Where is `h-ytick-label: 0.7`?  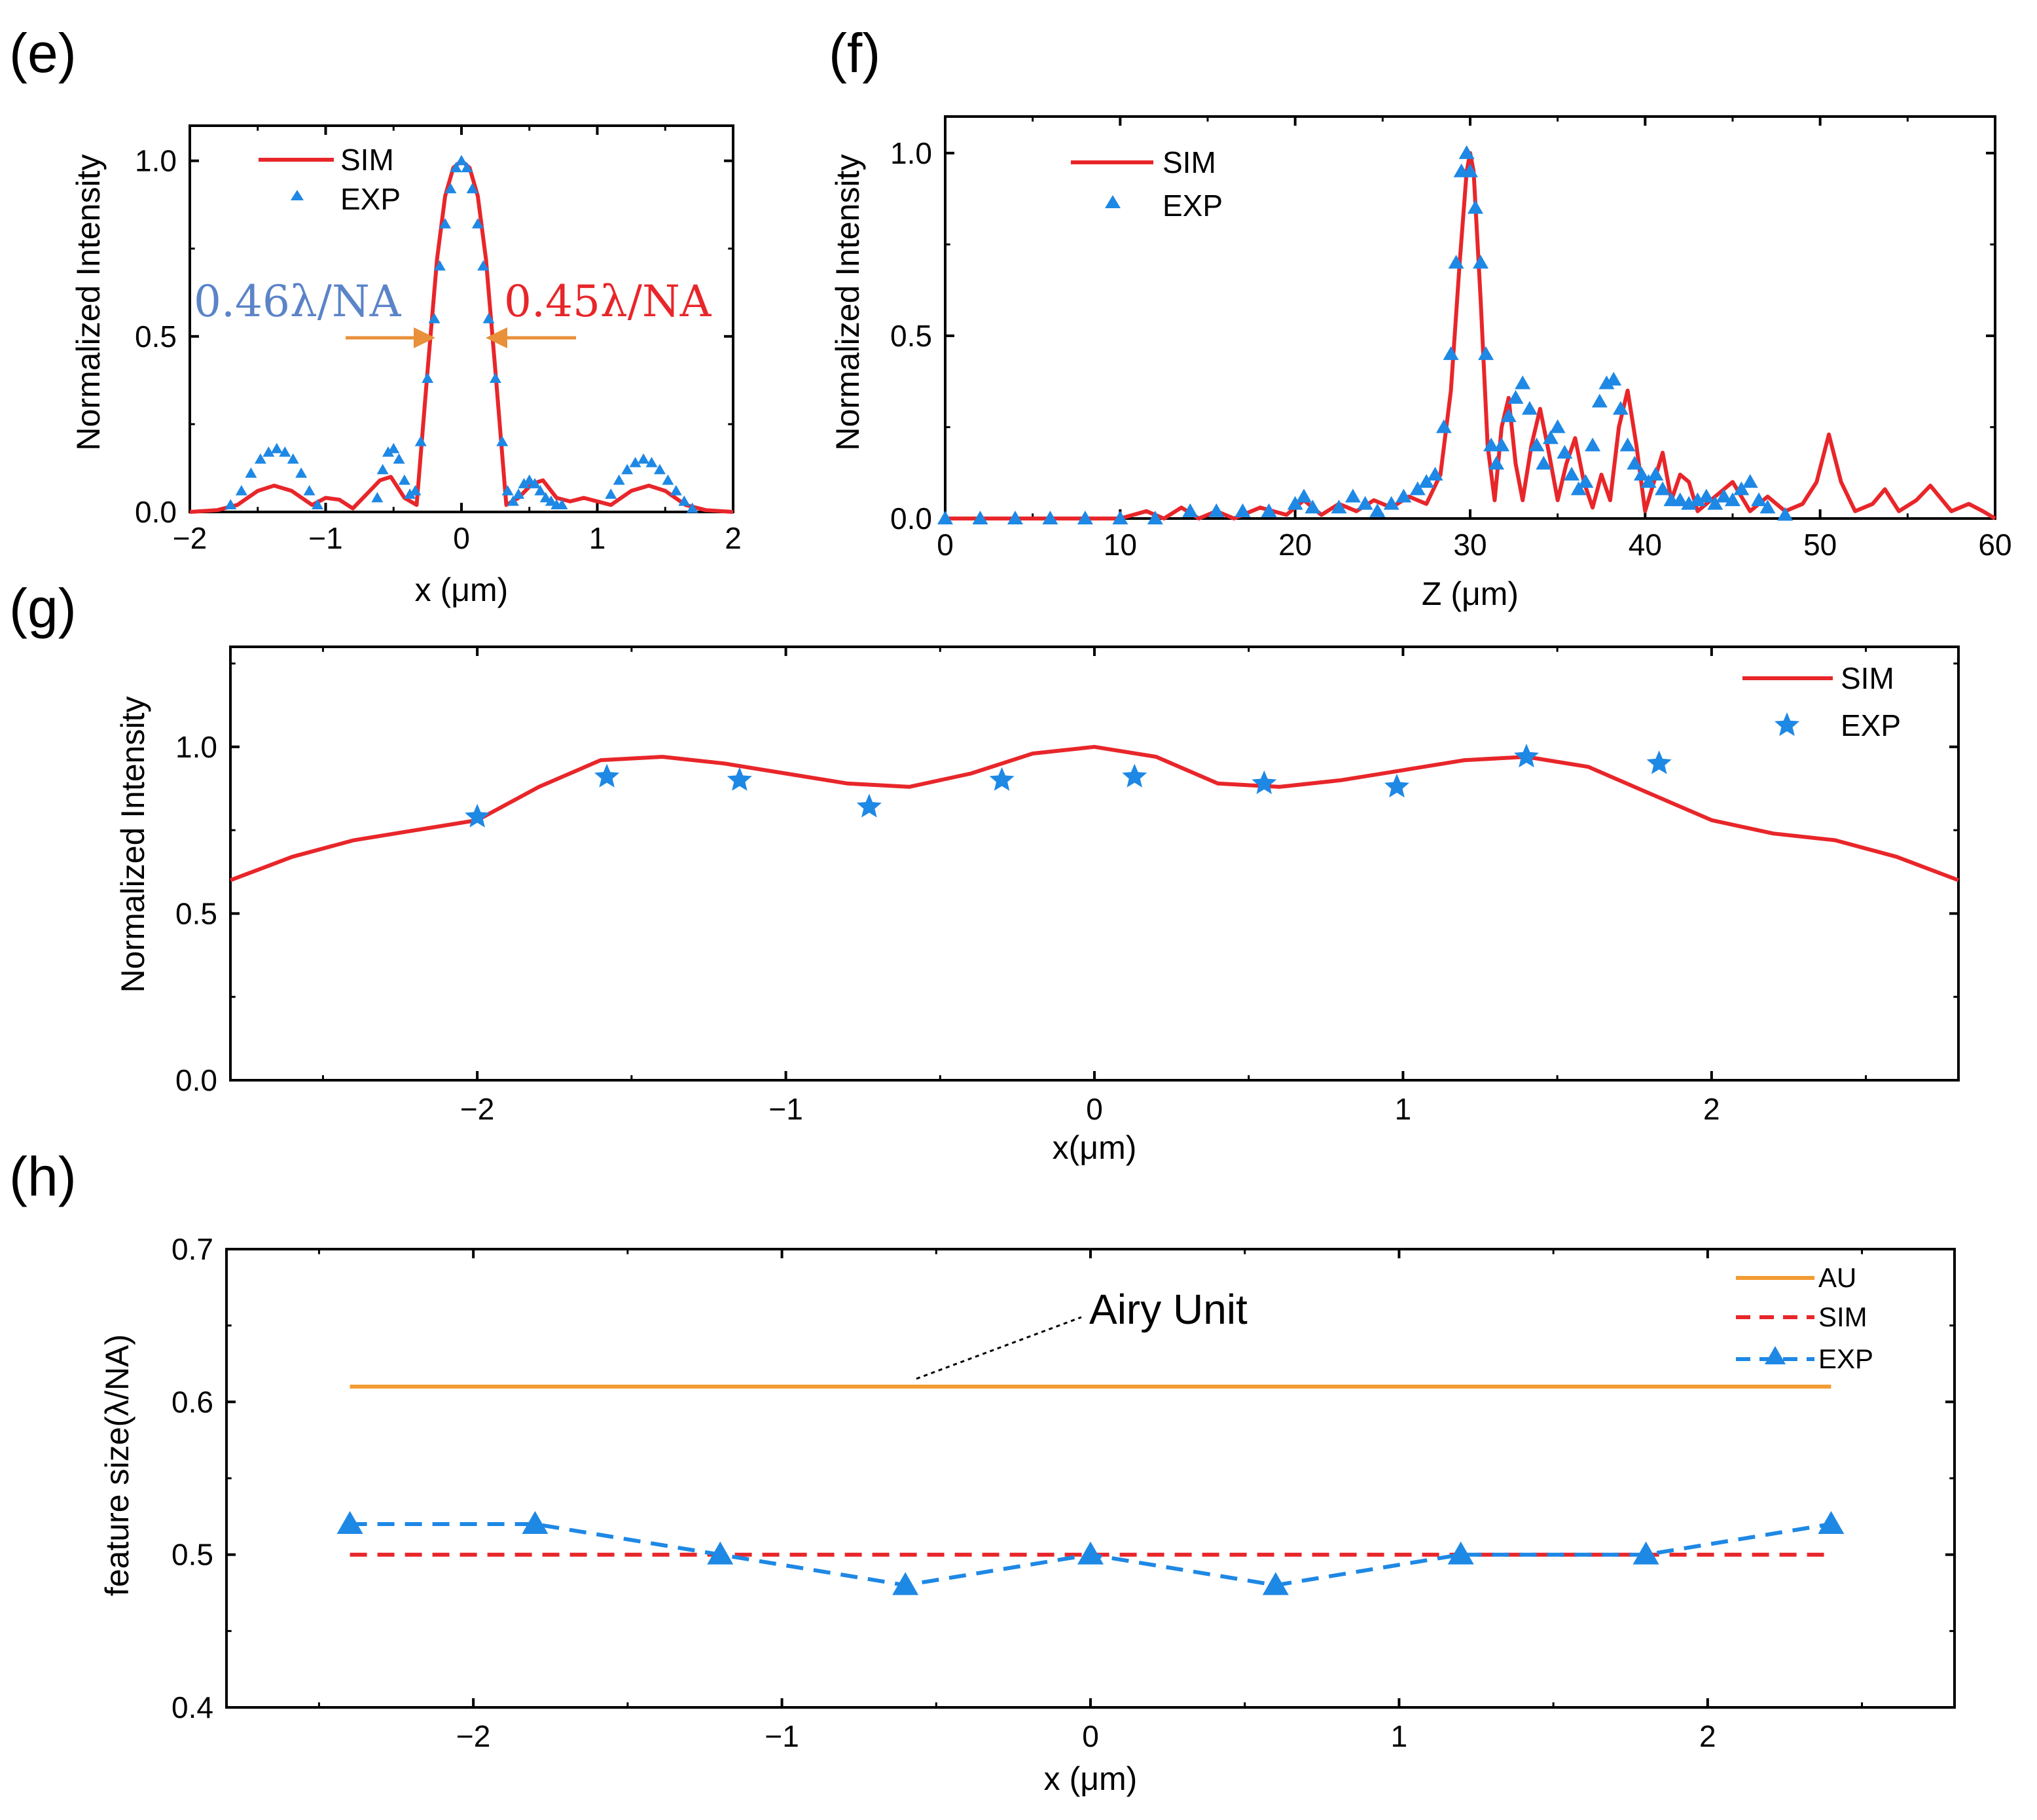 h-ytick-label: 0.7 is located at coordinates (192, 1249).